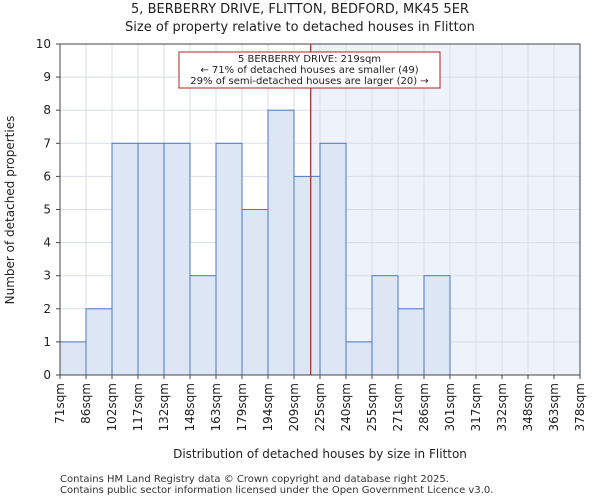 The height and width of the screenshot is (500, 600). Describe the element at coordinates (164, 407) in the screenshot. I see `x-tick-label: 132sqm` at that location.